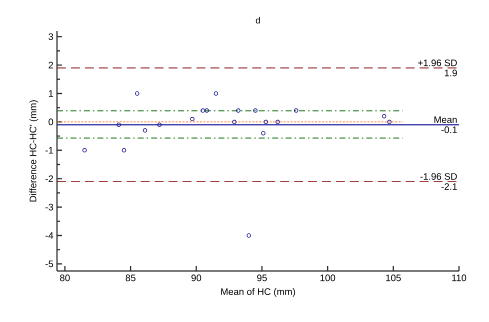 This screenshot has width=489, height=322. What do you see at coordinates (49, 264) in the screenshot?
I see `y-tick-label: -5` at bounding box center [49, 264].